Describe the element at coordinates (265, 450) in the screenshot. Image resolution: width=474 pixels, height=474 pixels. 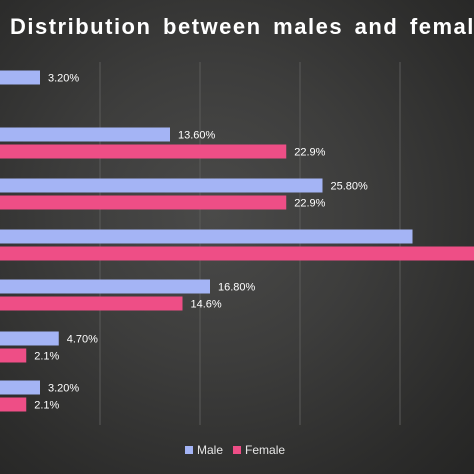
I see `legend-label-female: Female` at that location.